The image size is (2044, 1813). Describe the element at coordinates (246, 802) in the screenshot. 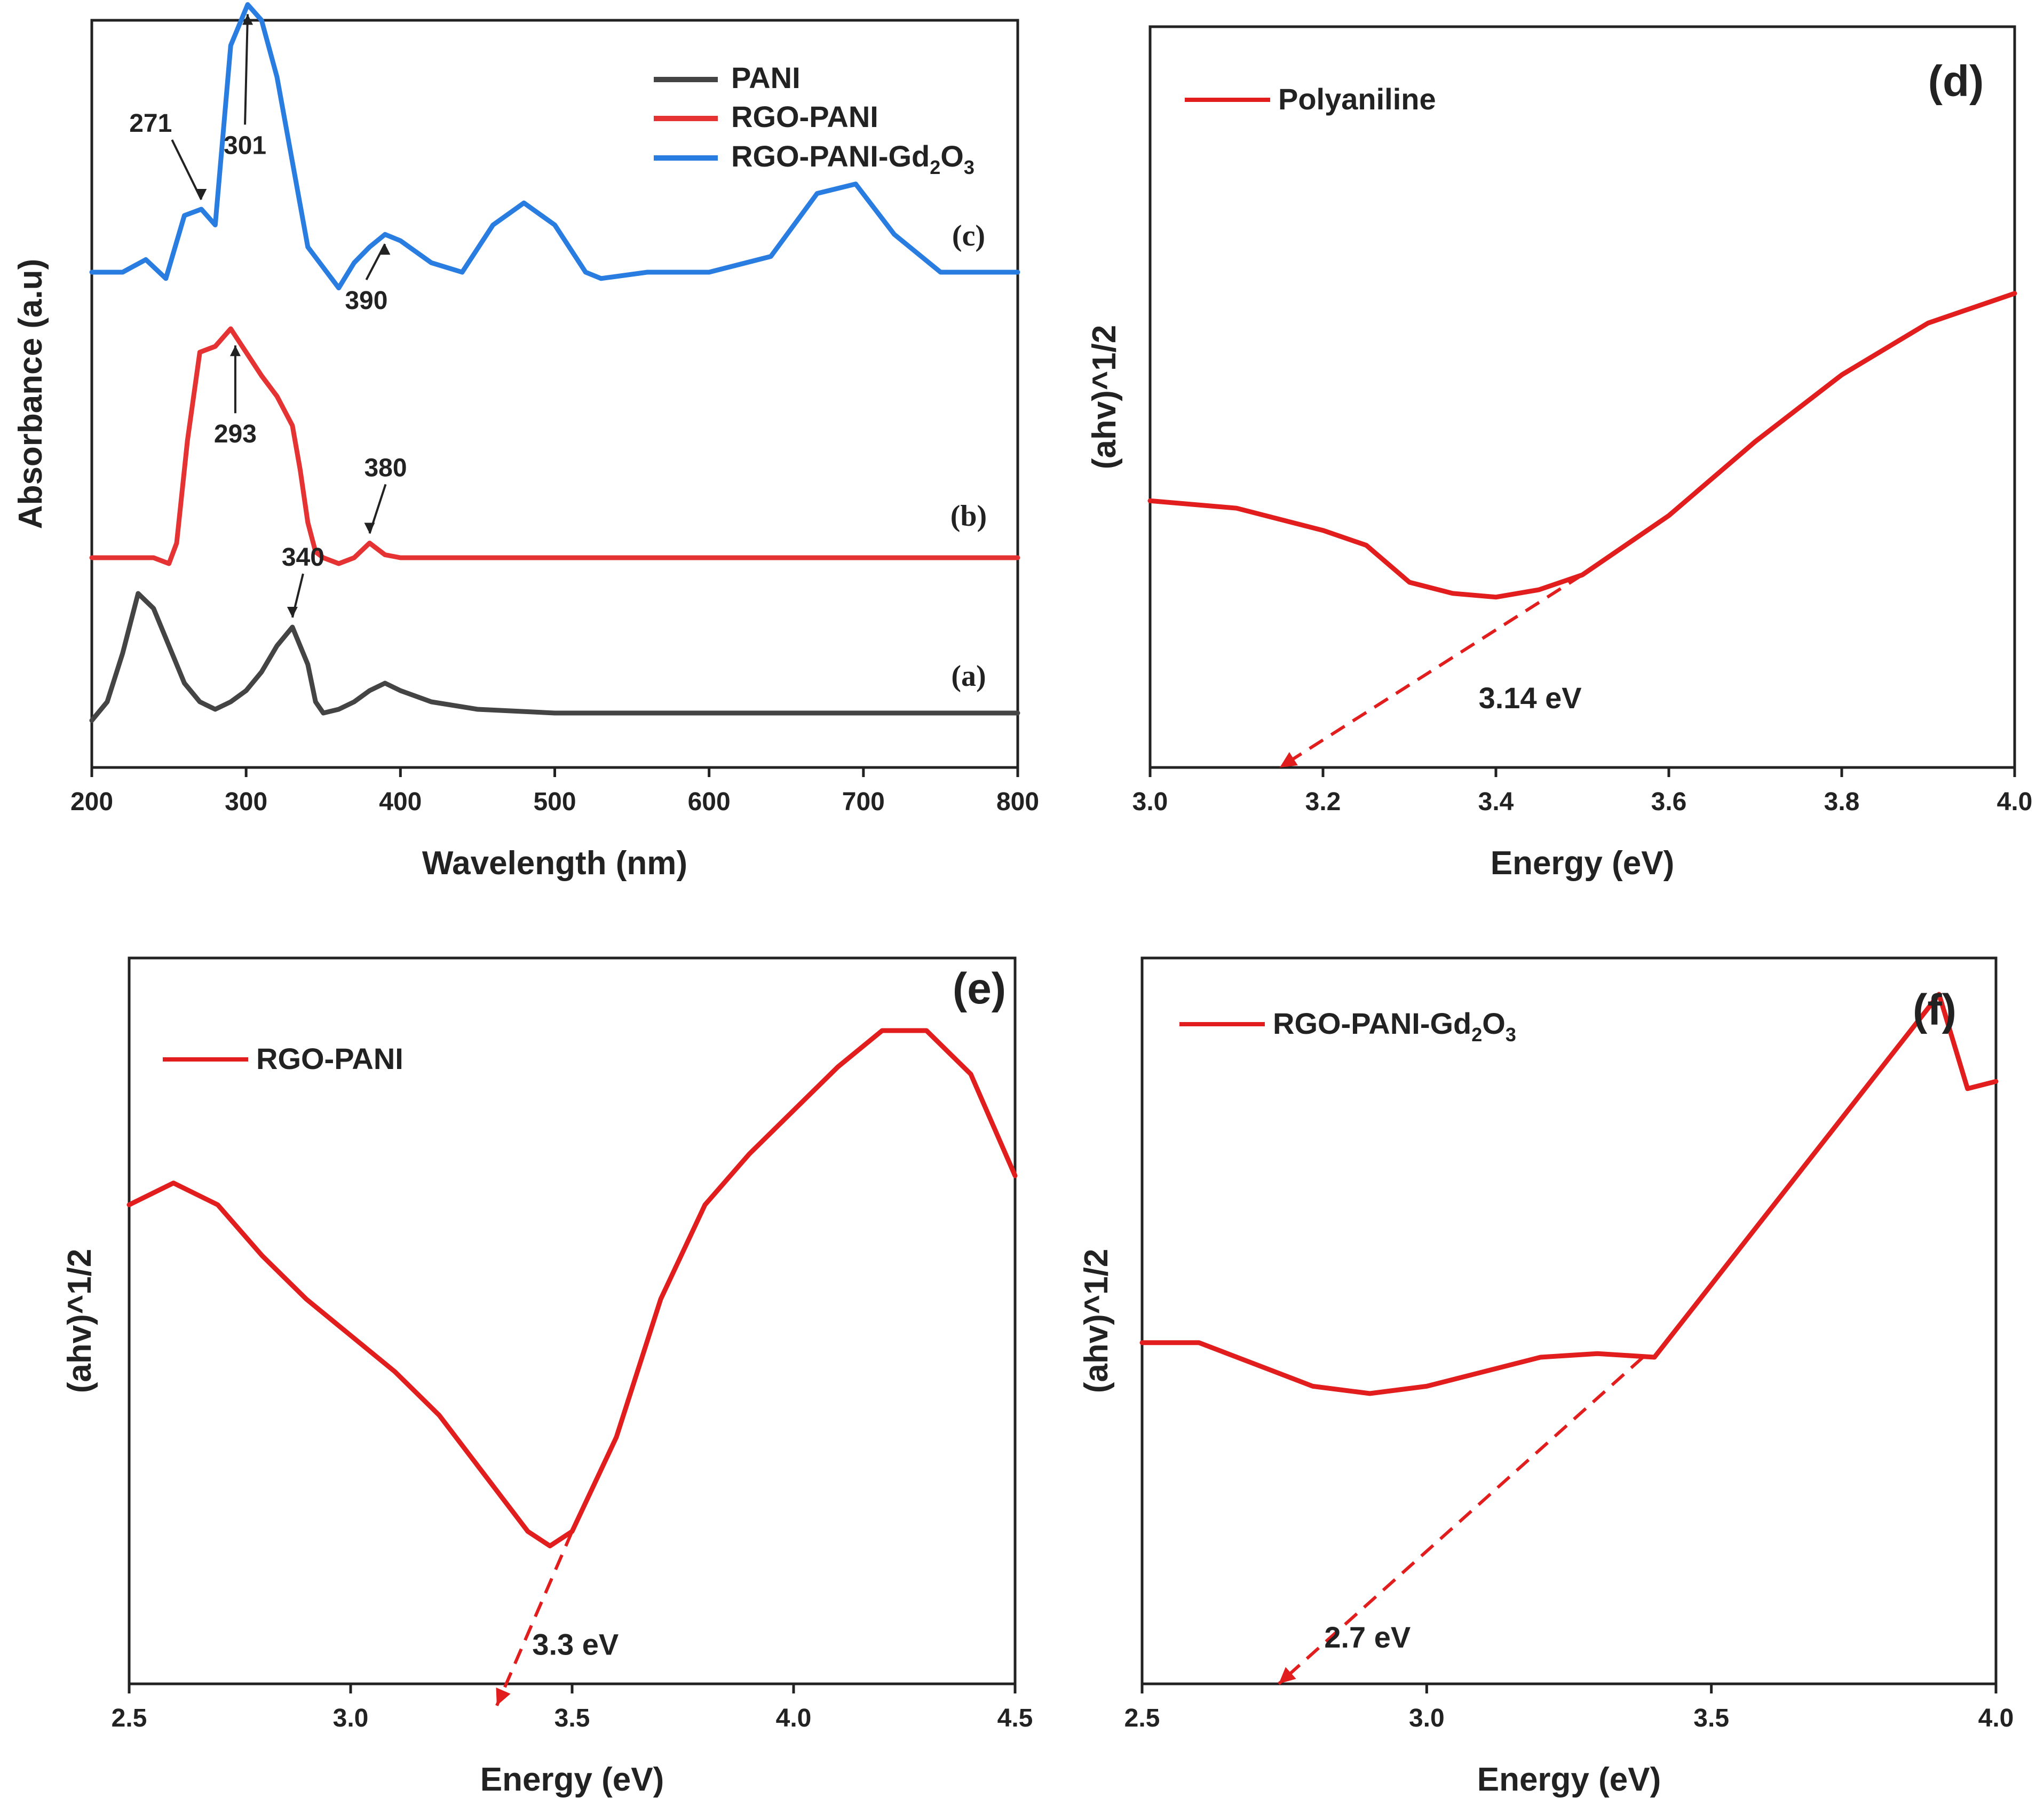

I see `x-tick-label: 300` at that location.